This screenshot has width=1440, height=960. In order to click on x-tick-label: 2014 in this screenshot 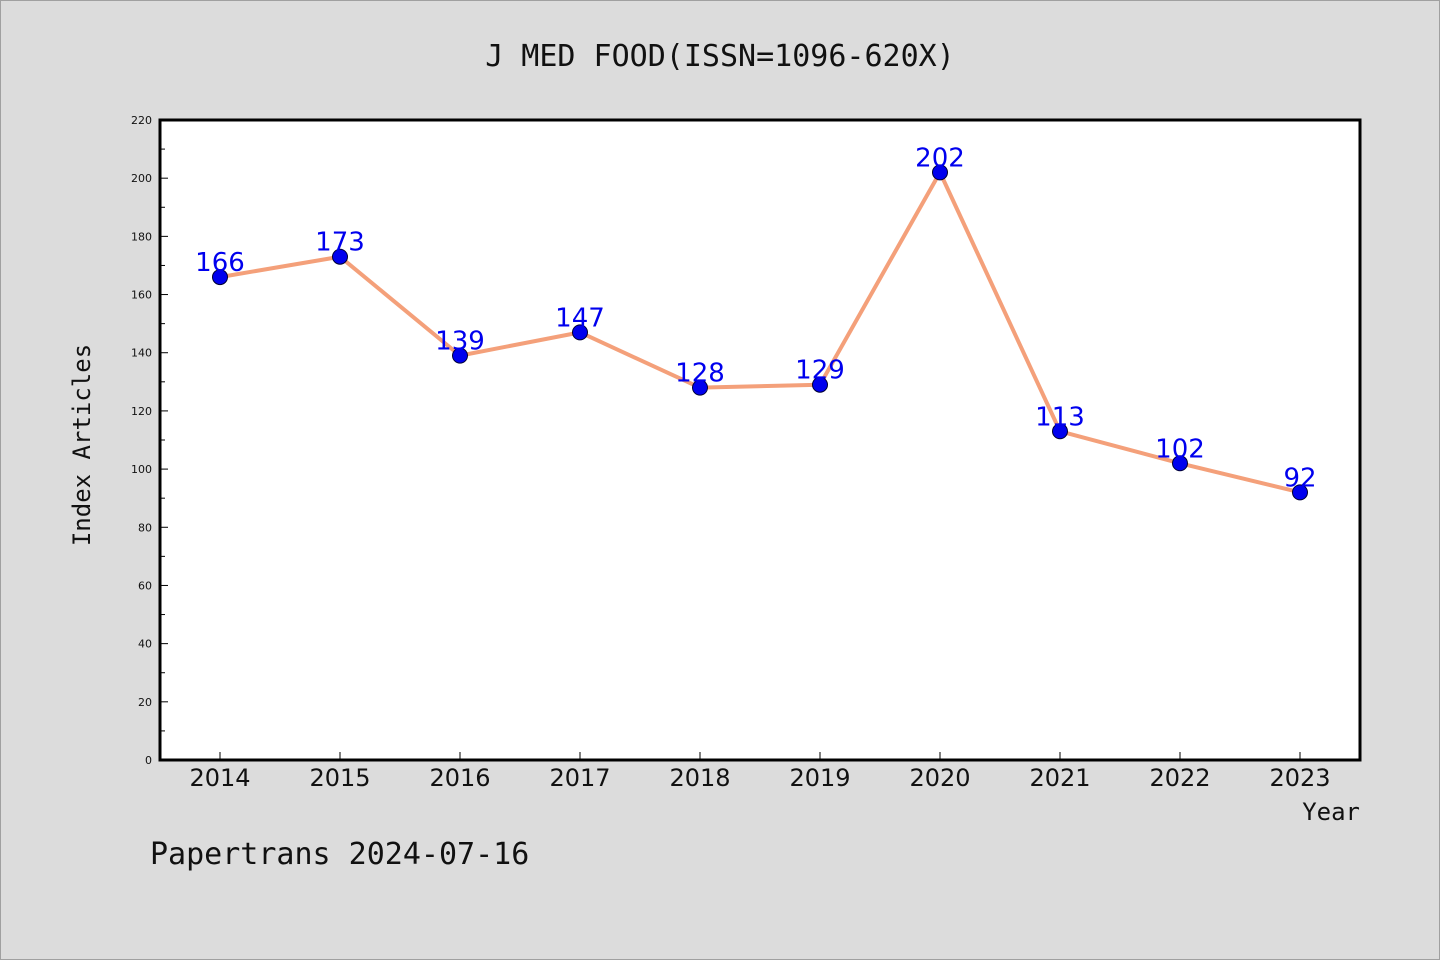, I will do `click(219, 778)`.